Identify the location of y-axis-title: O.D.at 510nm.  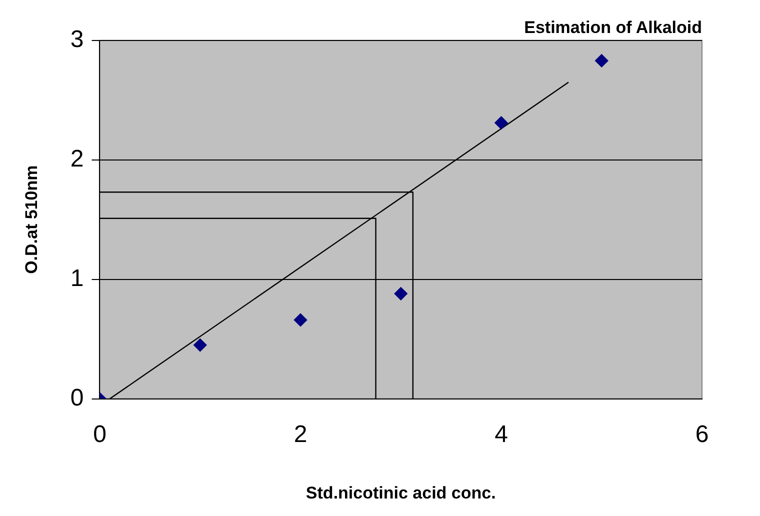
(31, 219).